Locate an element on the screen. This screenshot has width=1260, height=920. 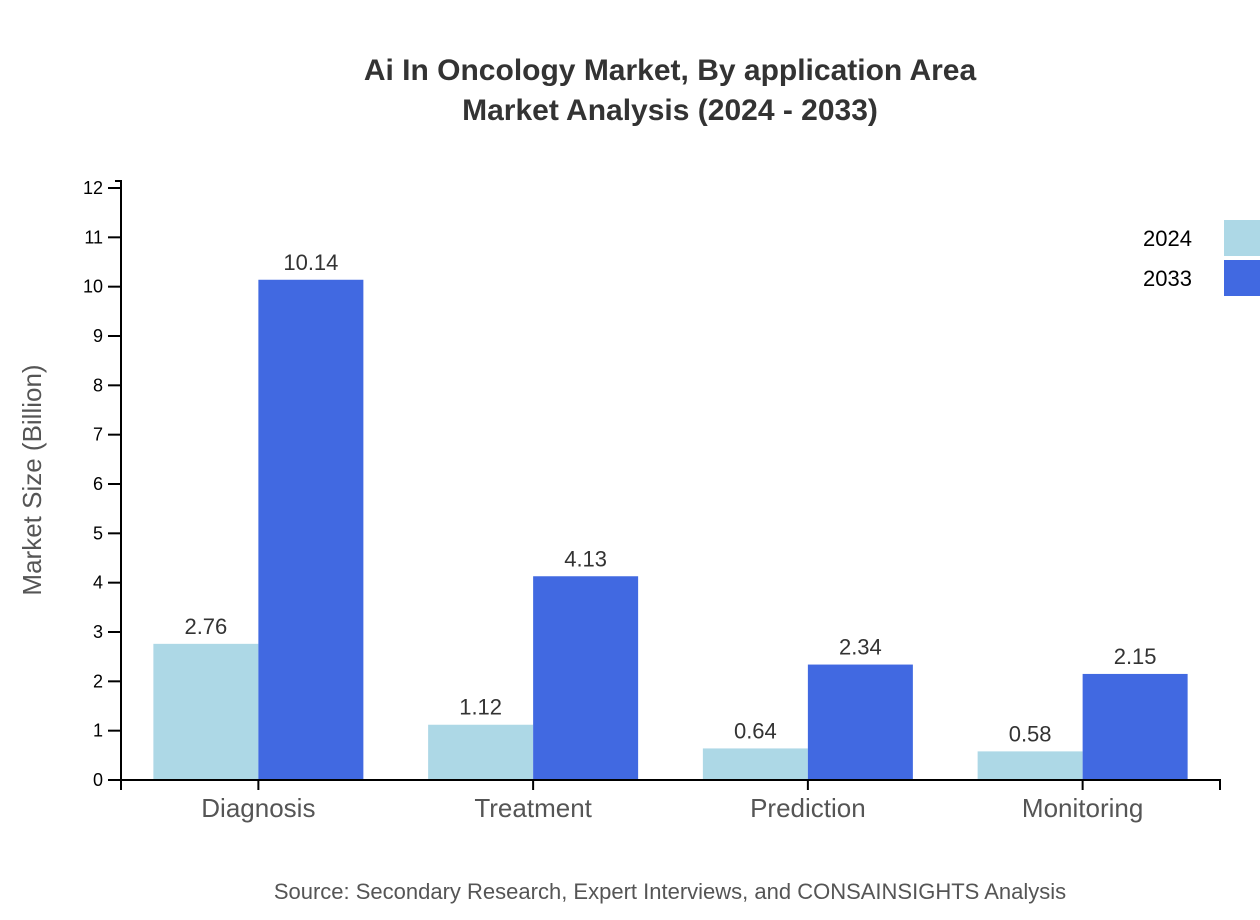
value-label: 2.15 is located at coordinates (1135, 656).